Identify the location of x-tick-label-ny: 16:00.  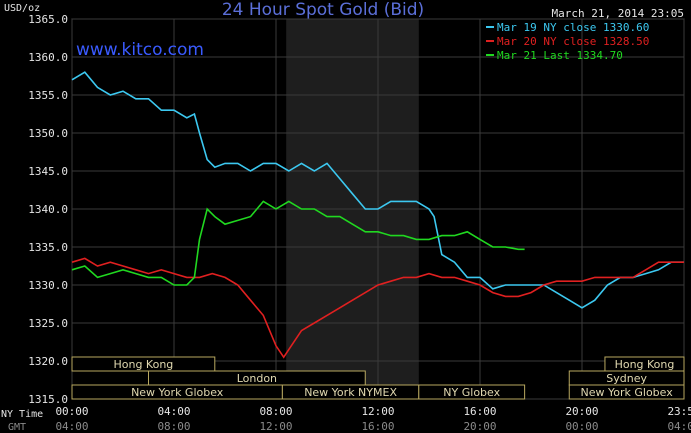
(479, 411).